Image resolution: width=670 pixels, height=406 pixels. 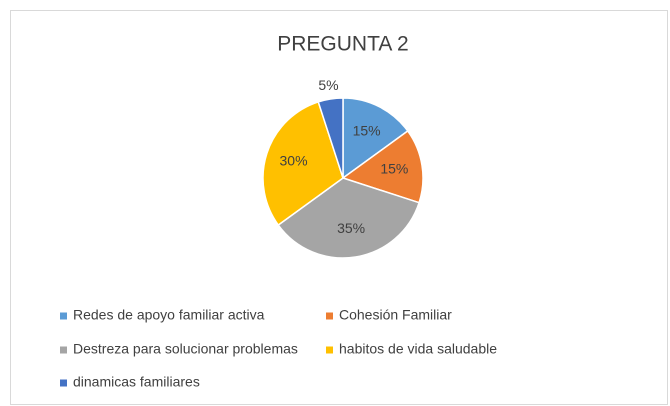 What do you see at coordinates (342, 44) in the screenshot?
I see `chart-title: PREGUNTA 2` at bounding box center [342, 44].